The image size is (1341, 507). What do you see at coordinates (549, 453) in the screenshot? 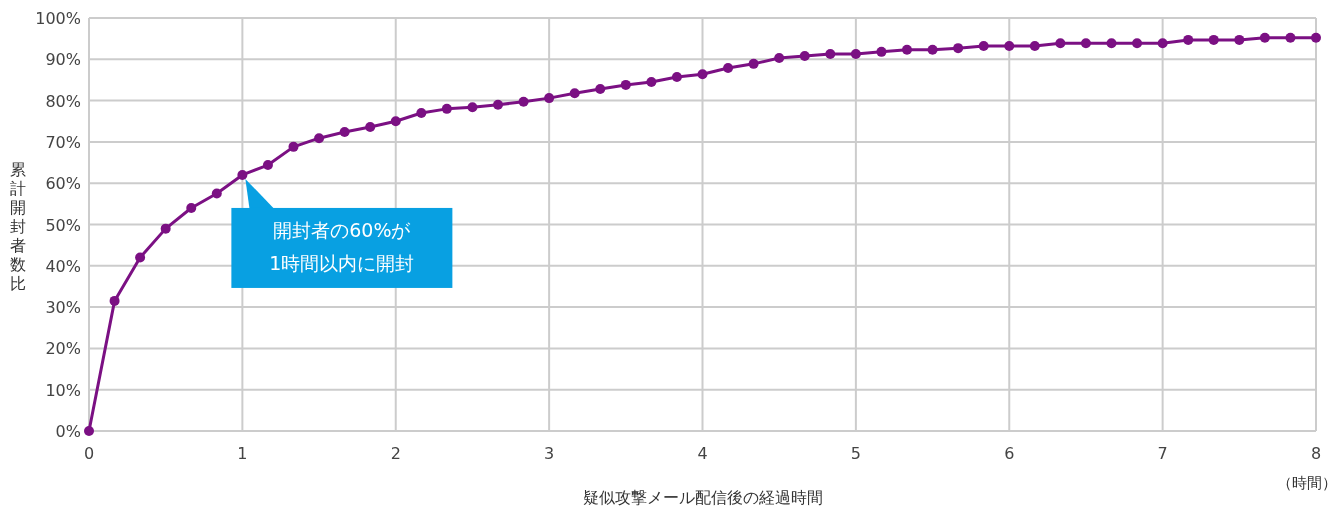
I see `x-tick-label: 3` at bounding box center [549, 453].